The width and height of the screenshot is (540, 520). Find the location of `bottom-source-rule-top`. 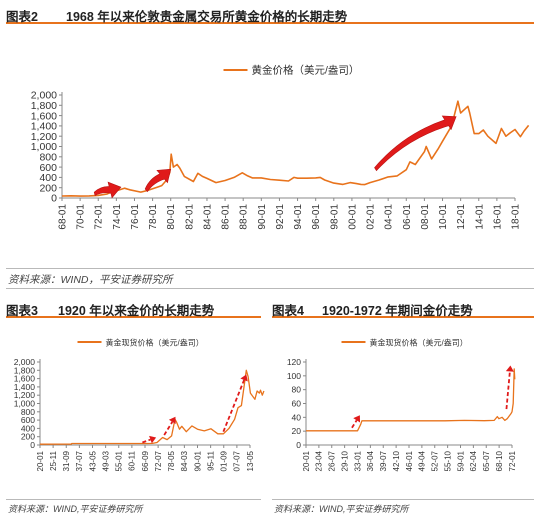

bottom-source-rule-top is located at coordinates (133, 499).